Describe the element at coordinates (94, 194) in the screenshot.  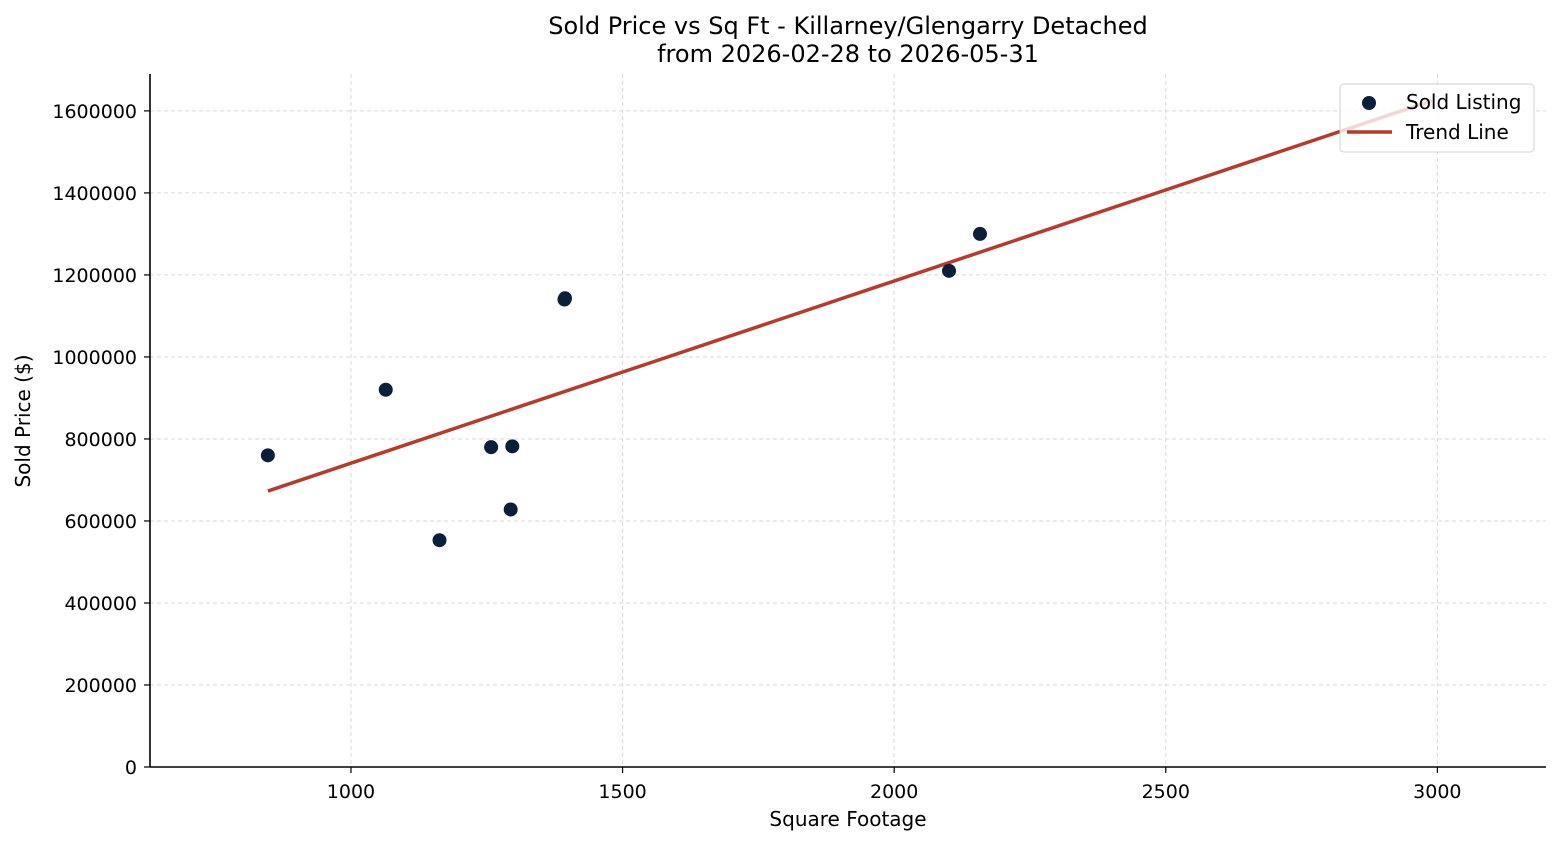
I see `y-tick-label: 1400000` at that location.